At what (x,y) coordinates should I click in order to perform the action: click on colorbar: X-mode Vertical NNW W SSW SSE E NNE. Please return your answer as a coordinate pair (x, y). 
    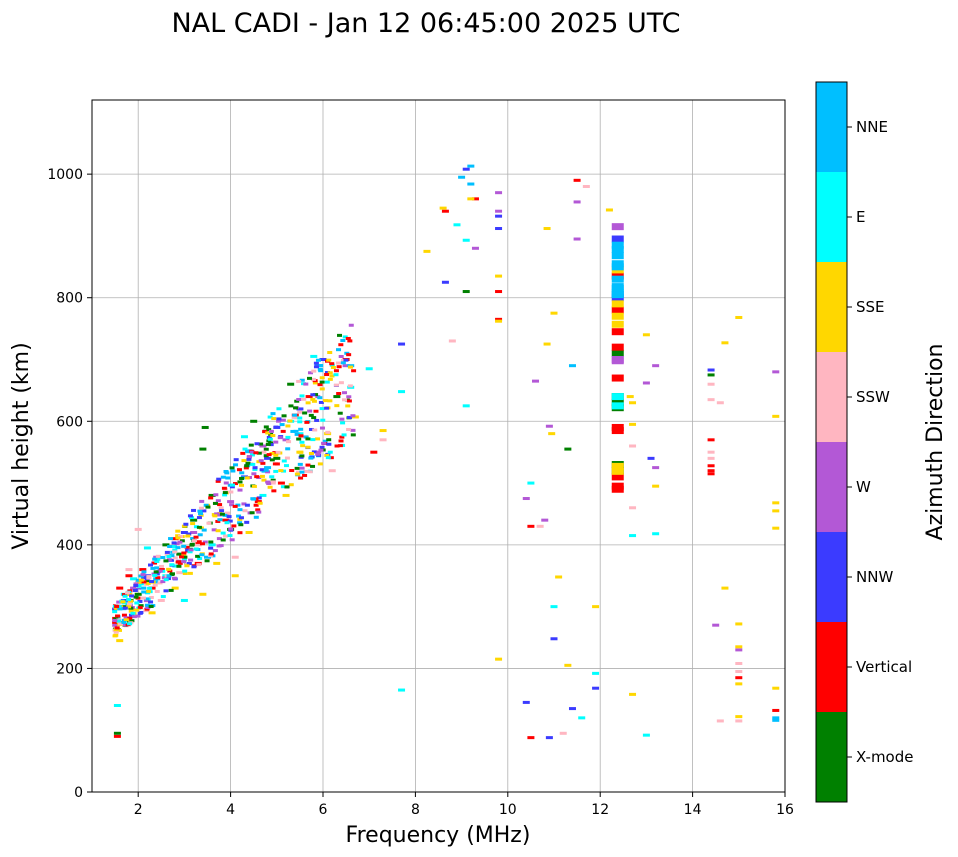
    Looking at the image, I should click on (864, 442).